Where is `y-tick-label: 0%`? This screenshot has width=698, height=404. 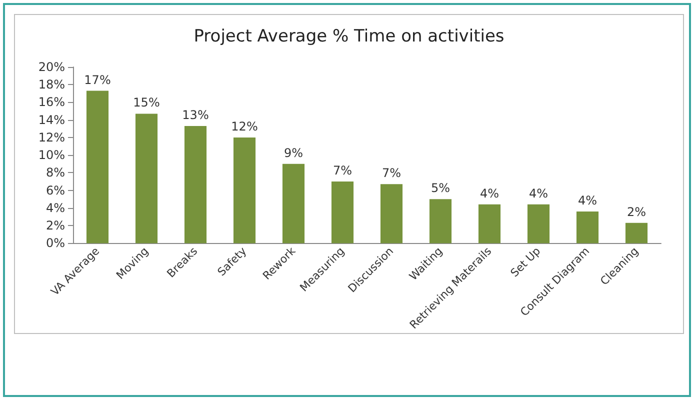 y-tick-label: 0% is located at coordinates (55, 243).